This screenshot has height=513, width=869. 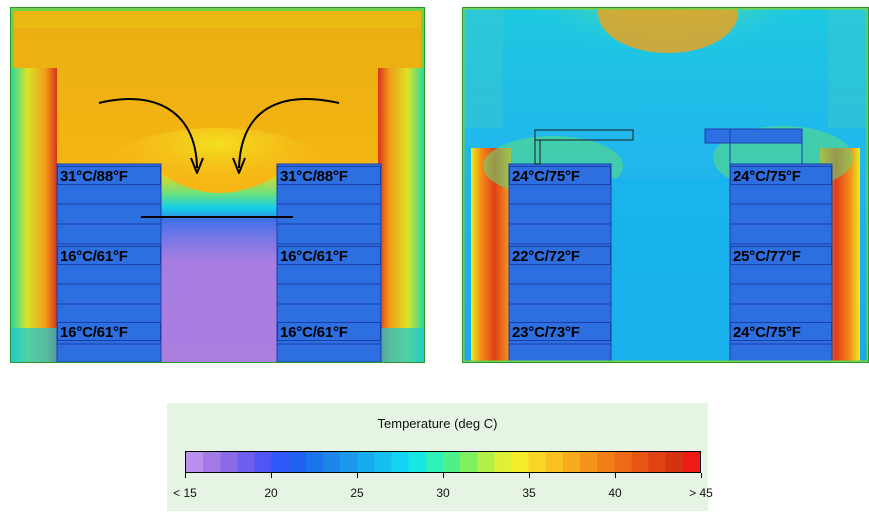 I want to click on right-overhead-unit, so click(x=753, y=146).